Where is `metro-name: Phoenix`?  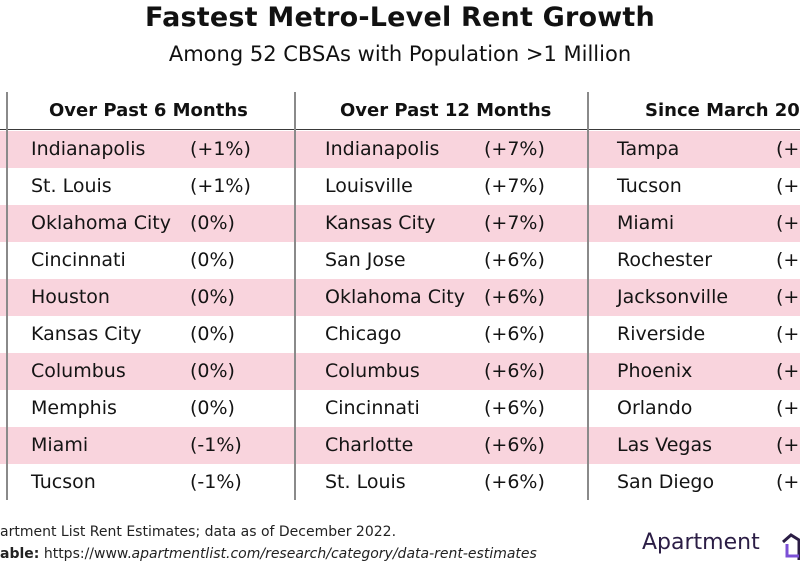 metro-name: Phoenix is located at coordinates (655, 371).